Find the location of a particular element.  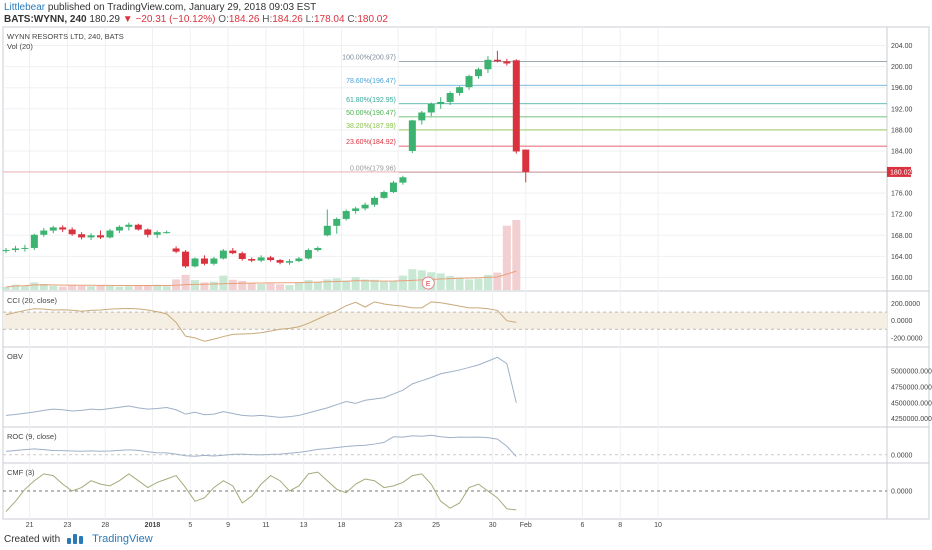

close-value: 180.02 is located at coordinates (372, 19).